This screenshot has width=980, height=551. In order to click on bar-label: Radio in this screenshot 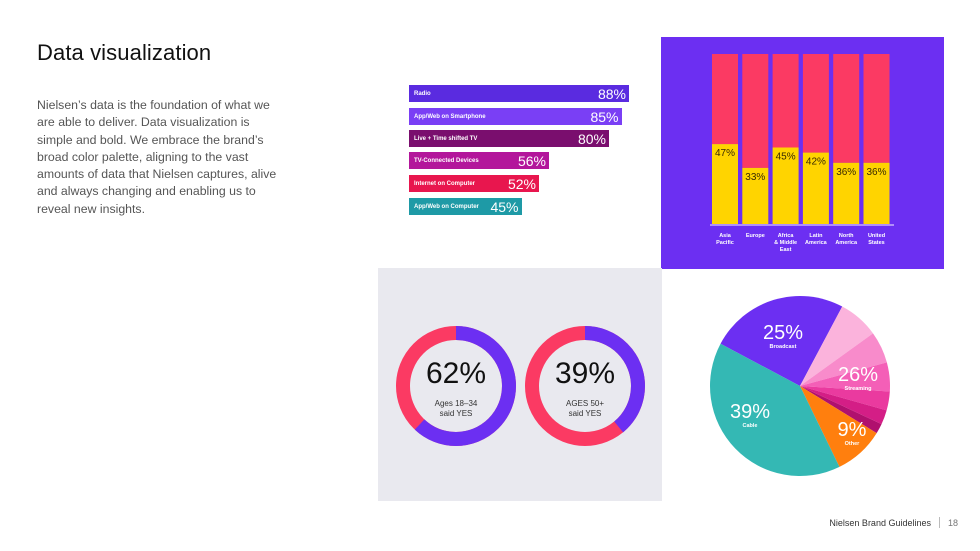, I will do `click(422, 93)`.